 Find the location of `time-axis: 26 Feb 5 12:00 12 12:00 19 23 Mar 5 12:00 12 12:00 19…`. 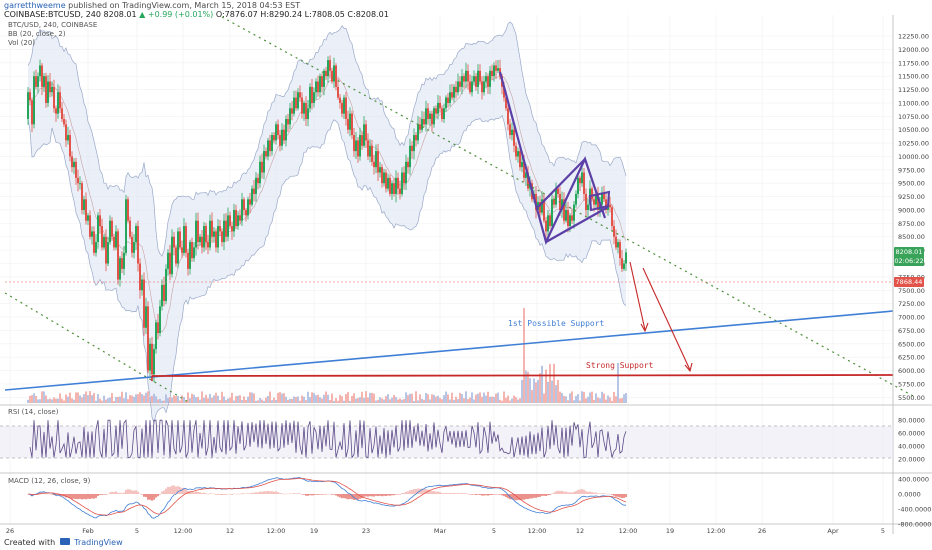

time-axis: 26 Feb 5 12:00 12 12:00 19 23 Mar 5 12:00 12 12:00 19… is located at coordinates (445, 531).